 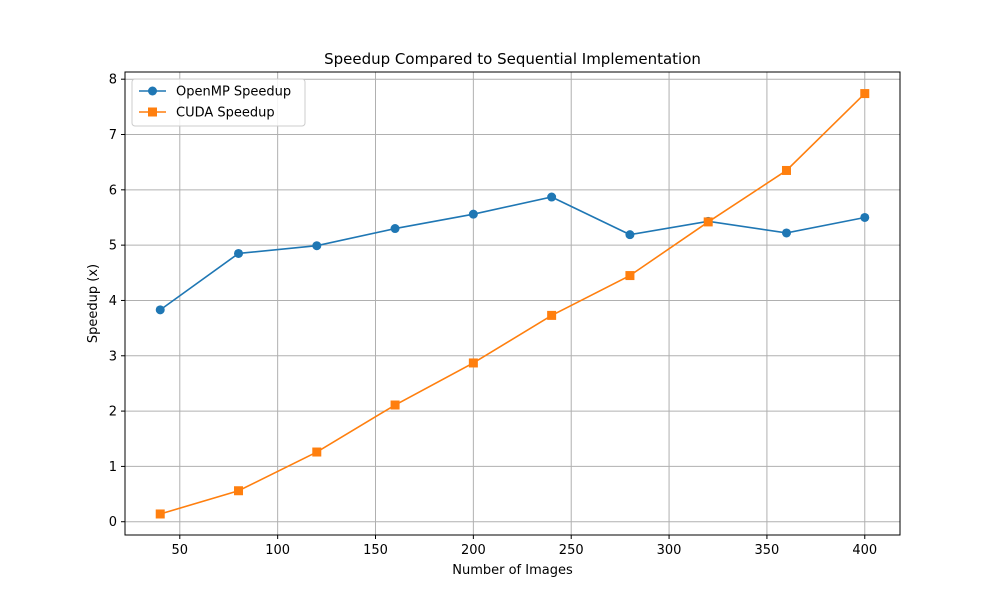 I want to click on x-tick-label: 350, so click(x=767, y=550).